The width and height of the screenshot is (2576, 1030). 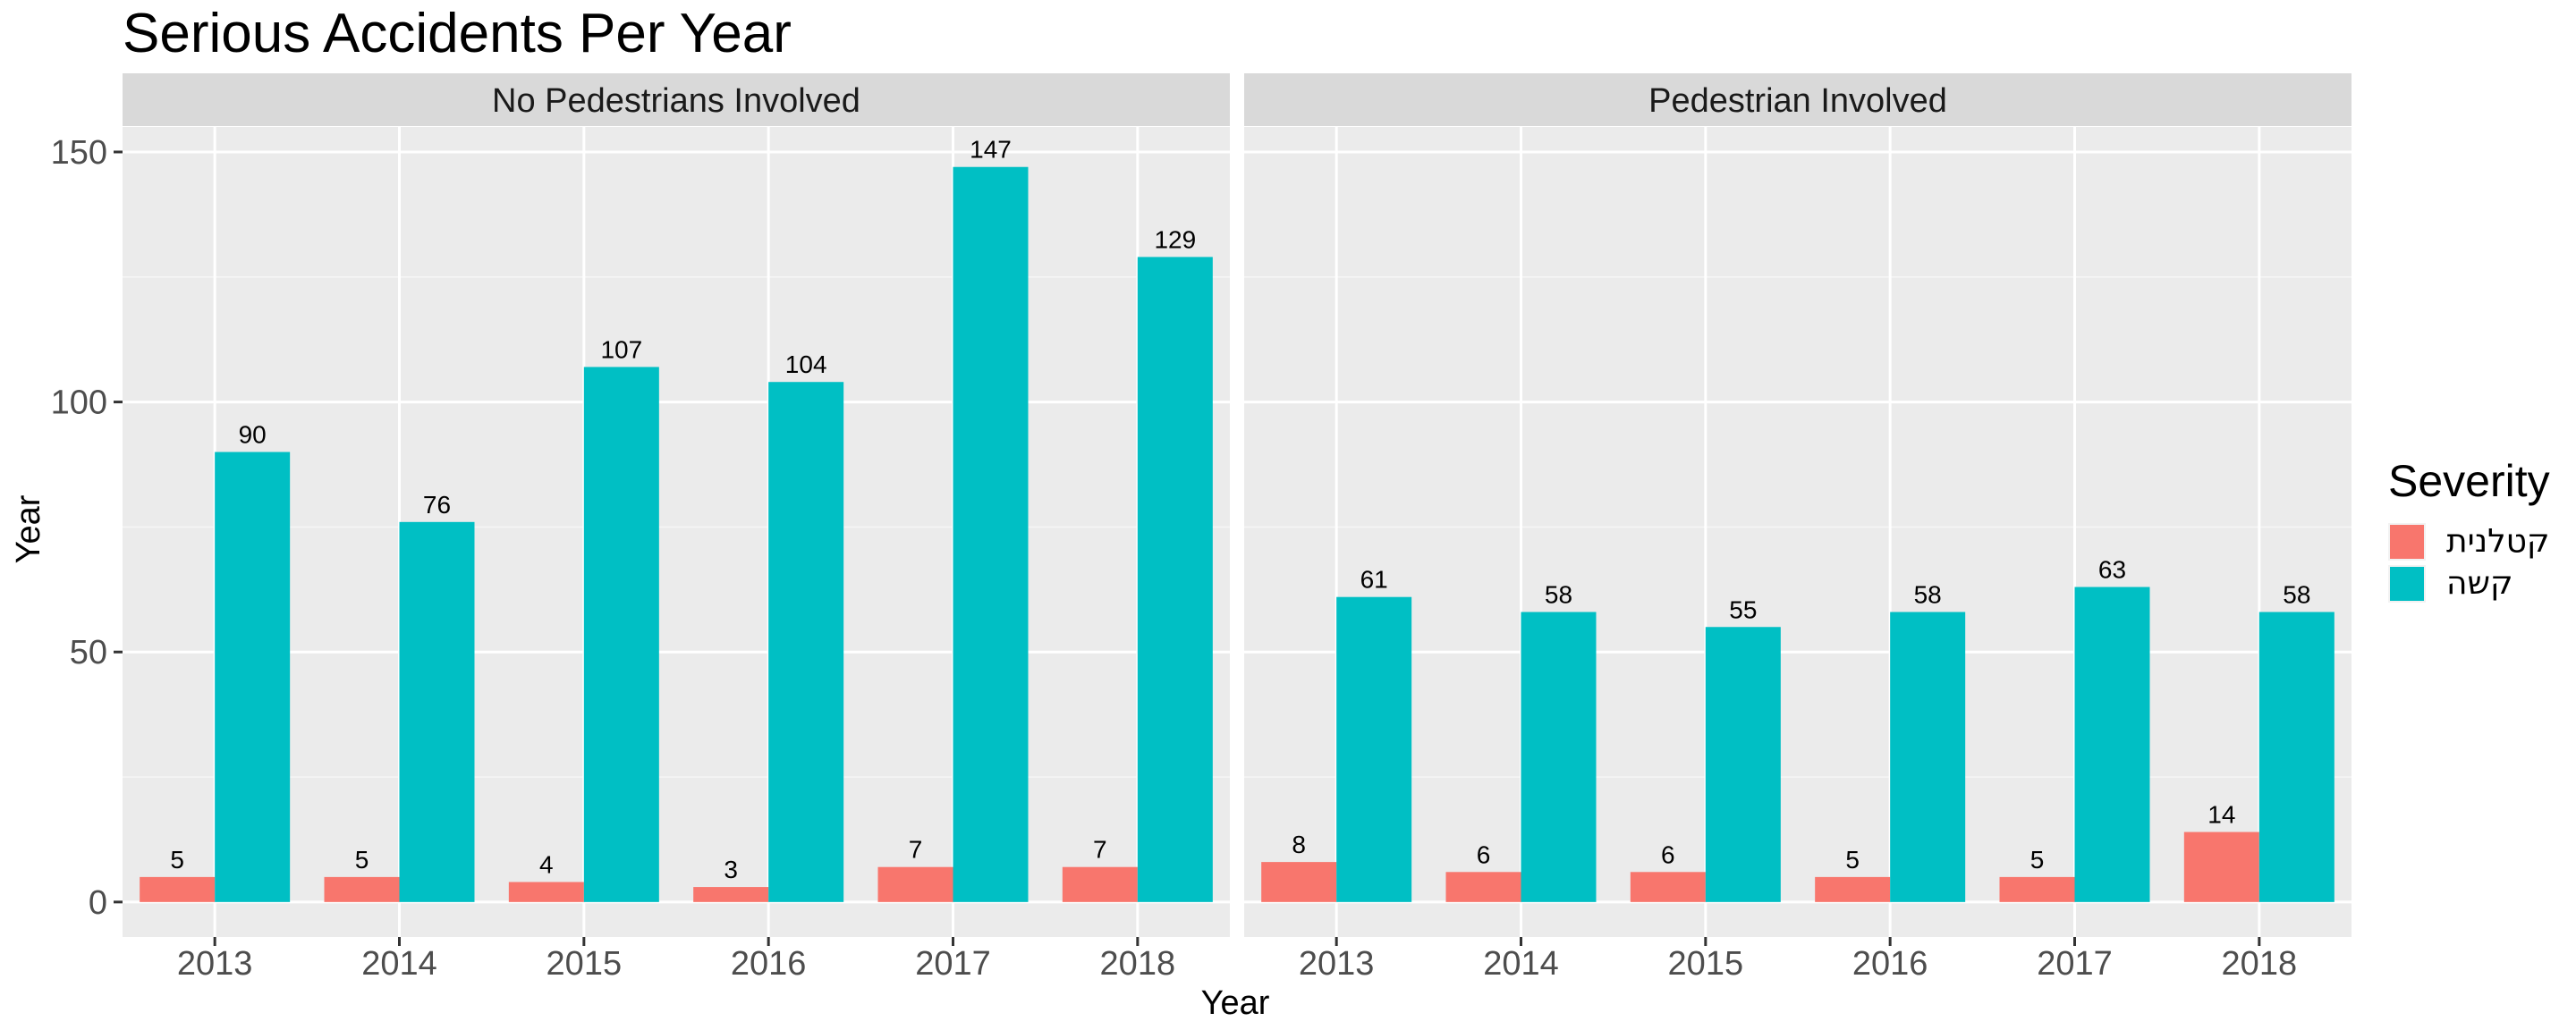 I want to click on bar-no-pedestrians-involved-2013-s0, so click(x=178, y=889).